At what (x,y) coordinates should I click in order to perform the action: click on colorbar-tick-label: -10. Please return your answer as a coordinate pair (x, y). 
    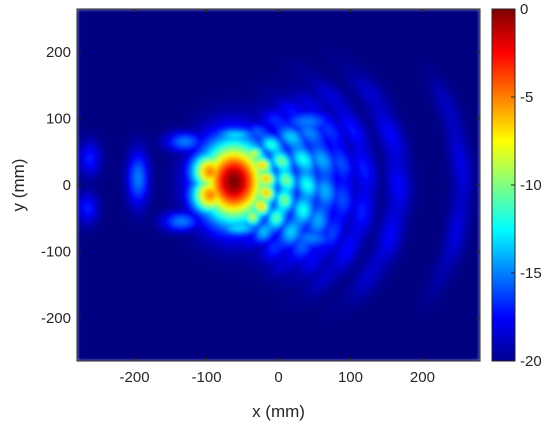
    Looking at the image, I should click on (531, 185).